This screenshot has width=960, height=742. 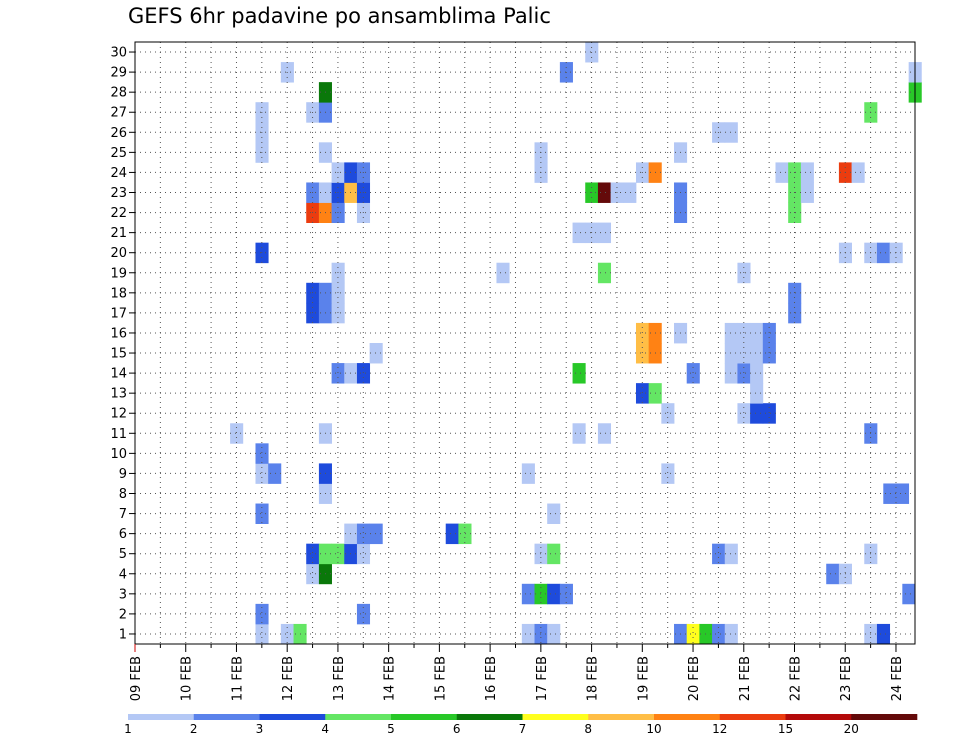 What do you see at coordinates (260, 729) in the screenshot?
I see `legend-label: 3` at bounding box center [260, 729].